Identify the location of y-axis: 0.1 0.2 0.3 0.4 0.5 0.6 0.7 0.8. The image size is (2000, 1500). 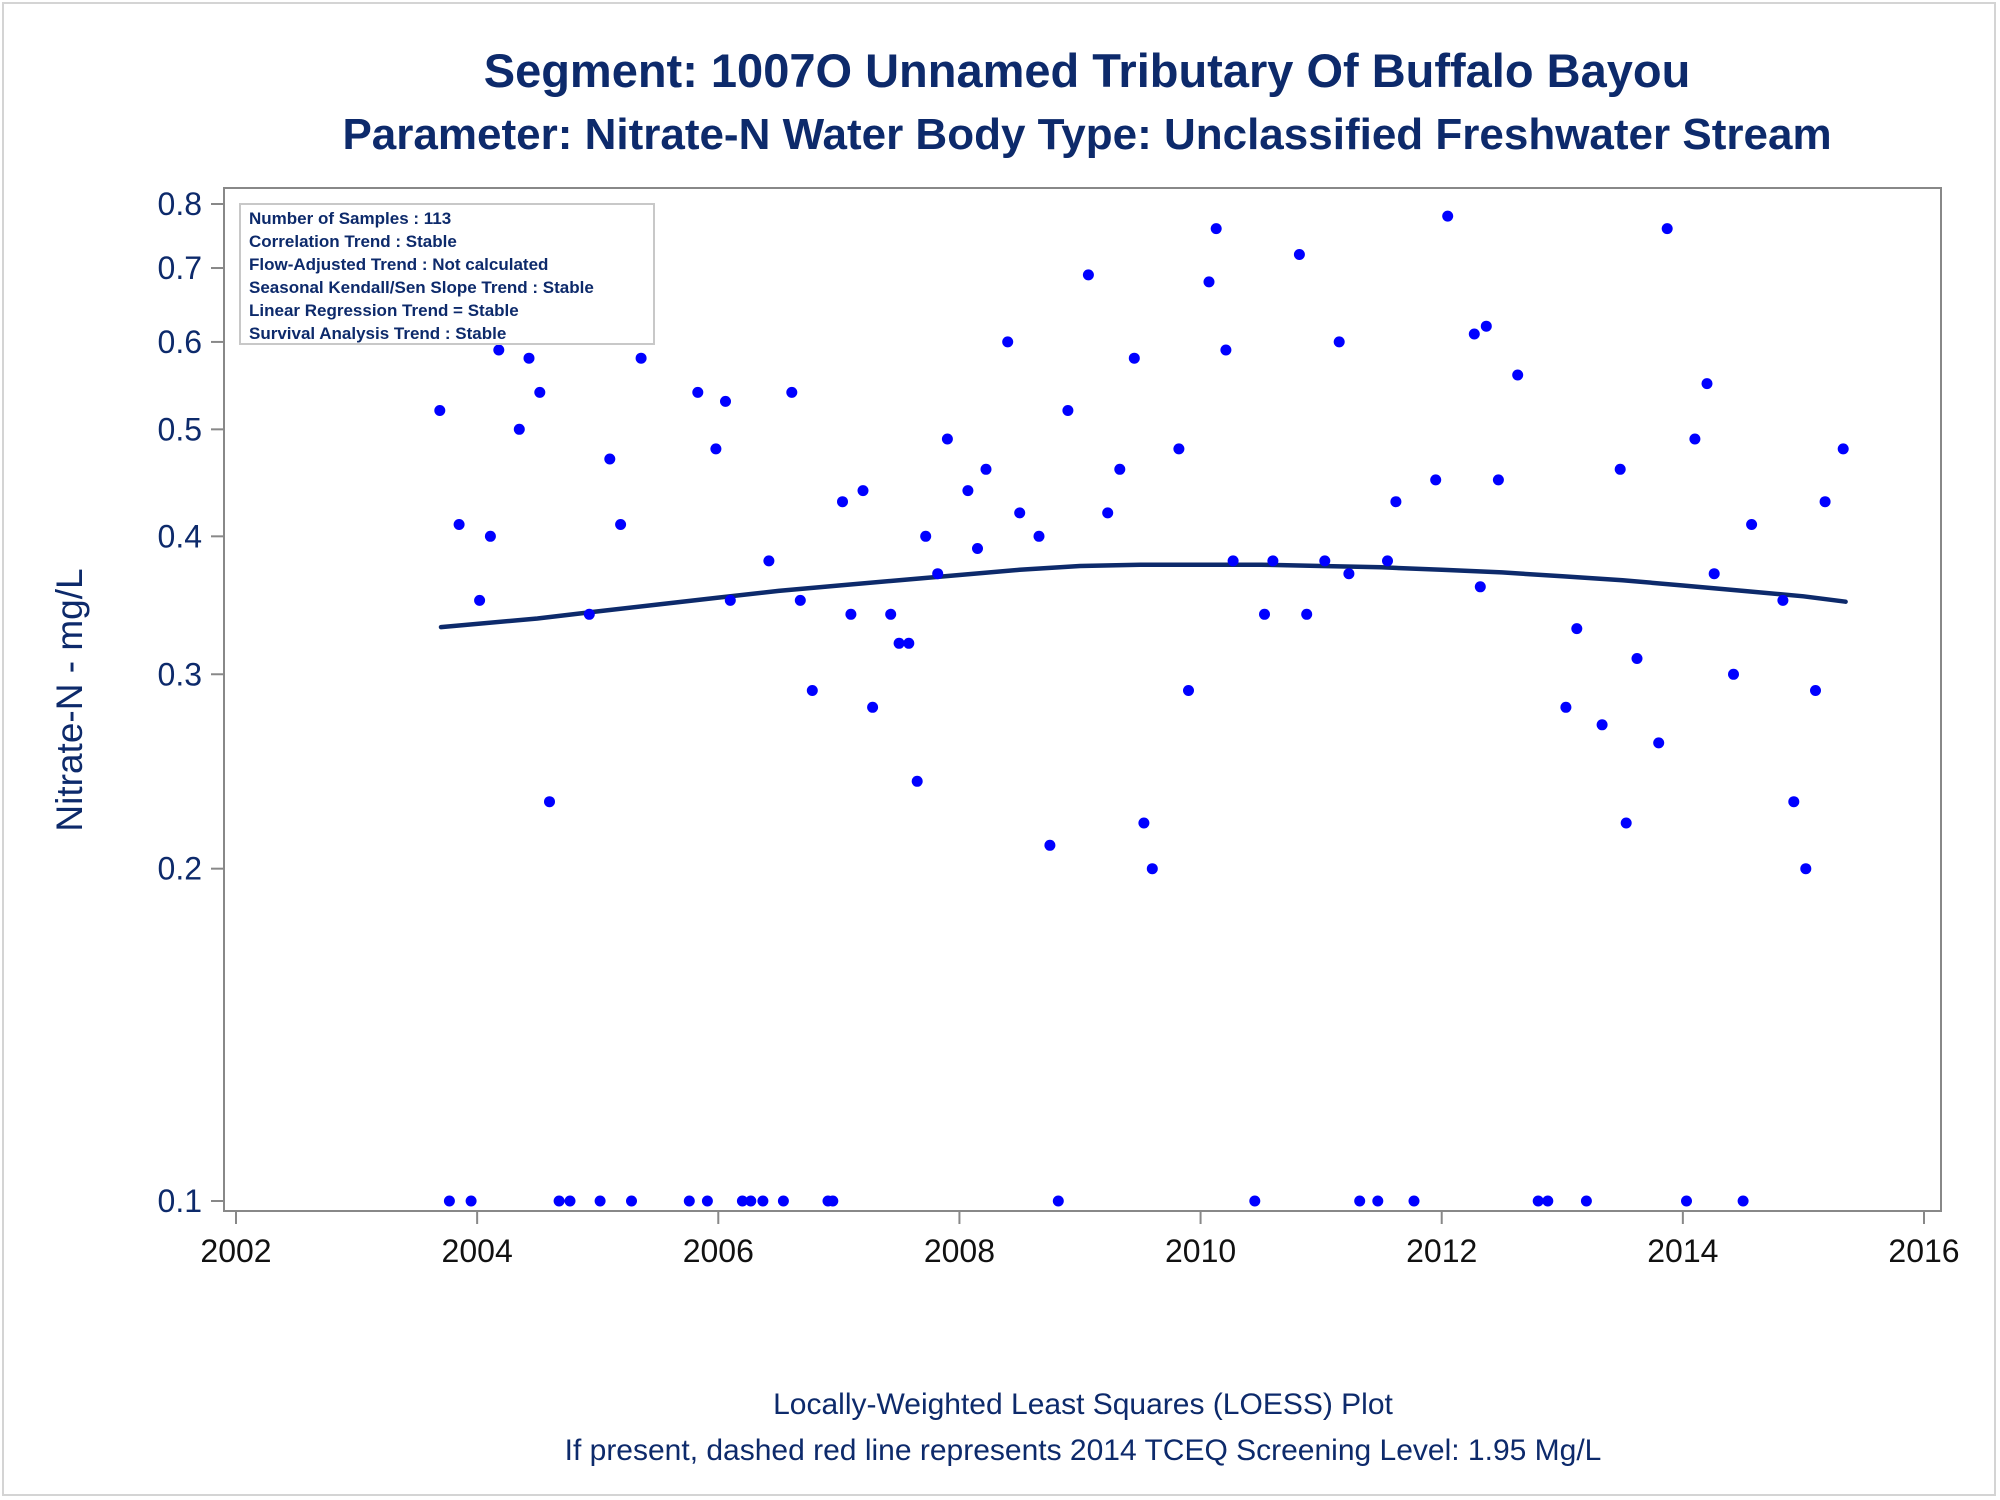
(191, 702).